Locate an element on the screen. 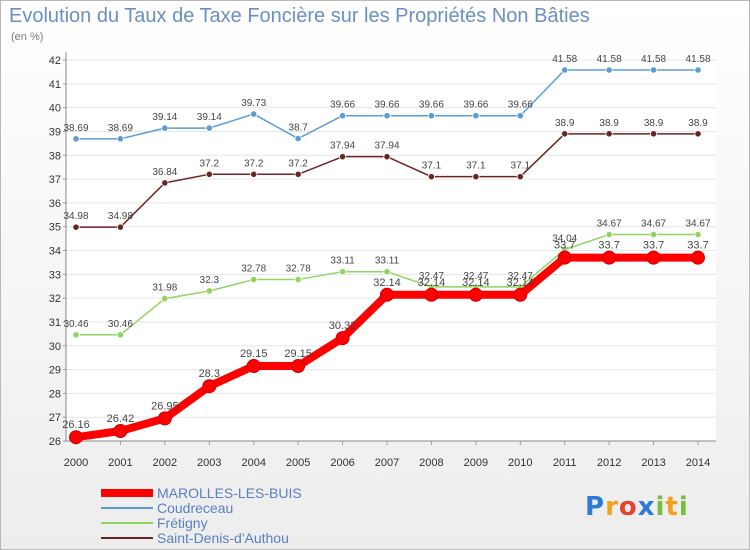 The image size is (750, 550). x-tick-label: 2003 is located at coordinates (209, 463).